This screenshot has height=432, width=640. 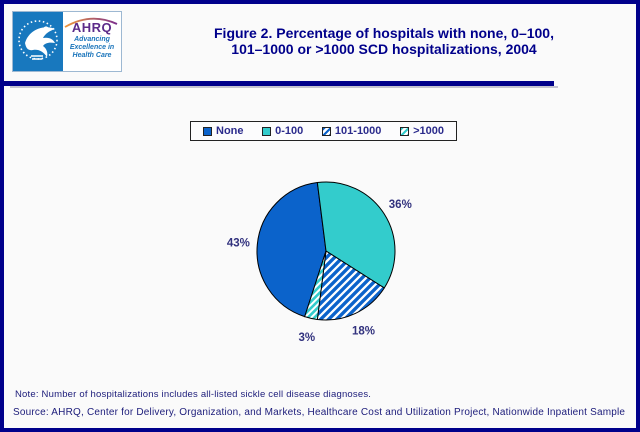 What do you see at coordinates (306, 338) in the screenshot?
I see `pie-data-label: 3%` at bounding box center [306, 338].